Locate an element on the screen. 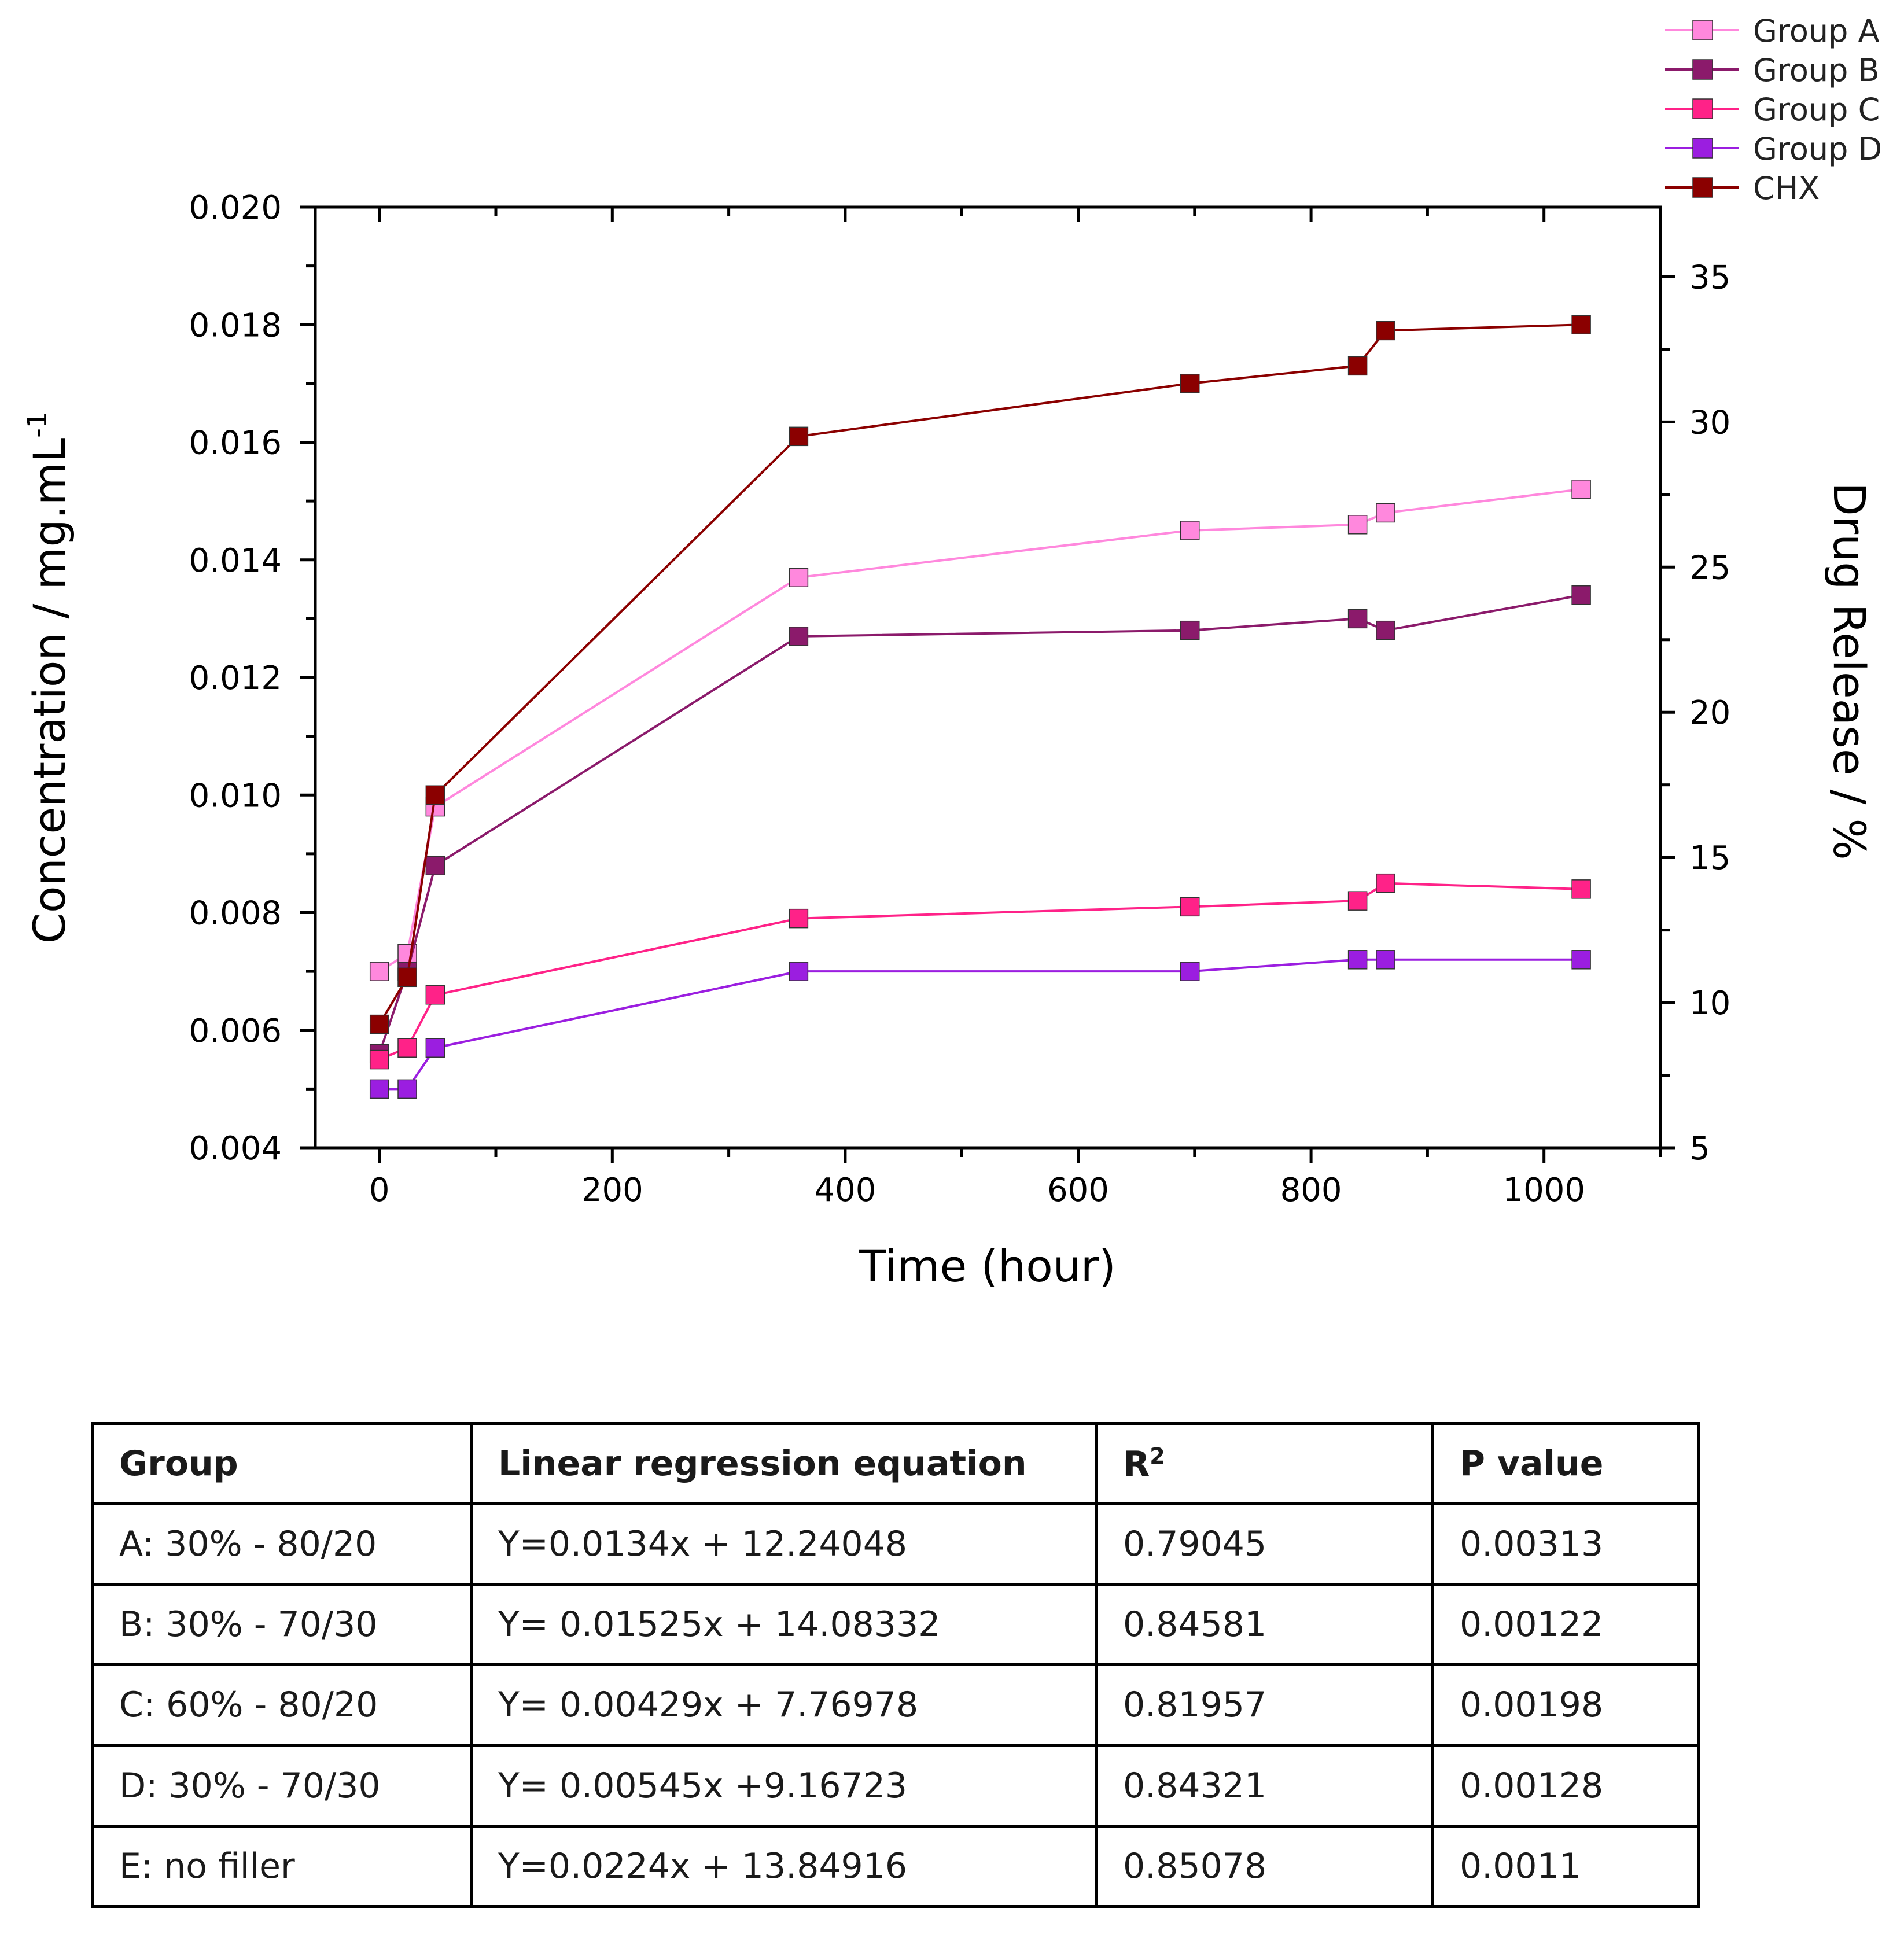 This screenshot has width=1904, height=1934. x-tick-label: 1000 is located at coordinates (1543, 1190).